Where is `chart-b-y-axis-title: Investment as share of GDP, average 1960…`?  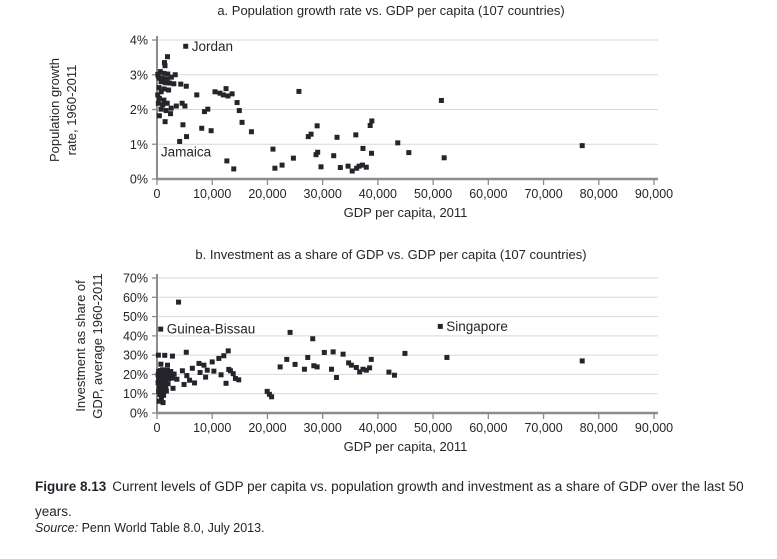 chart-b-y-axis-title: Investment as share of GDP, average 1960… is located at coordinates (89, 346).